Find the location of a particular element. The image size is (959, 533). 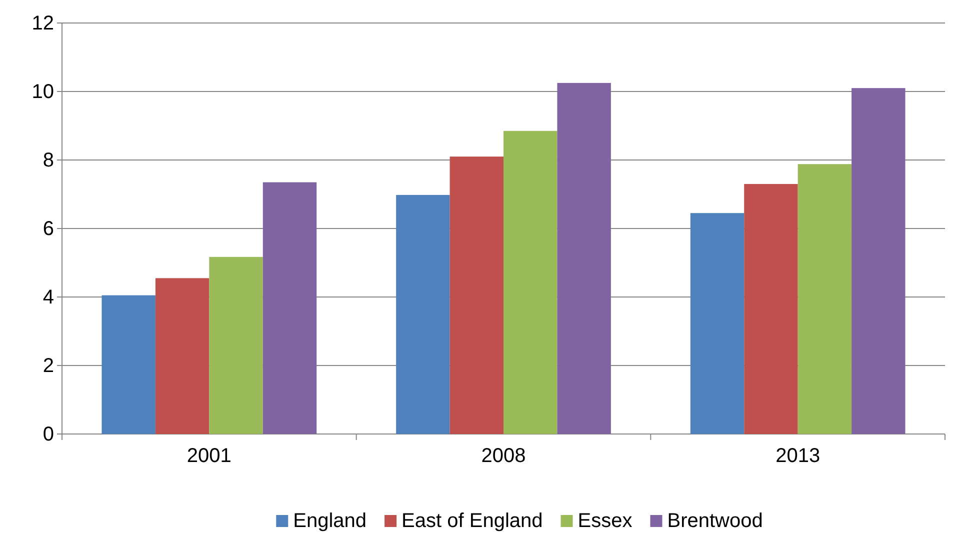

x-tick-label: 2001 is located at coordinates (209, 456).